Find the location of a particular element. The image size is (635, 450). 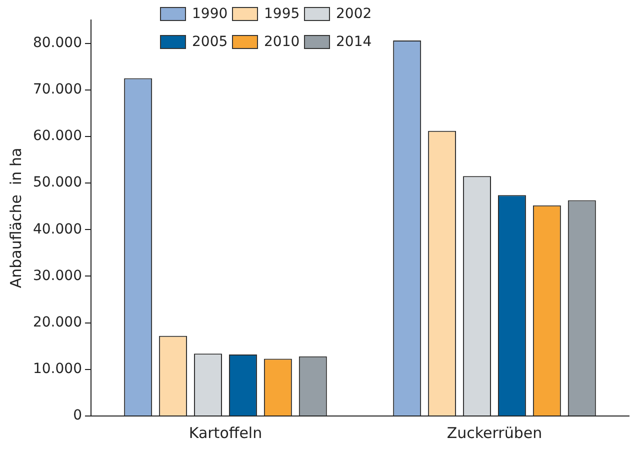

y-axis-title: Anbaufläche in ha is located at coordinates (15, 218).